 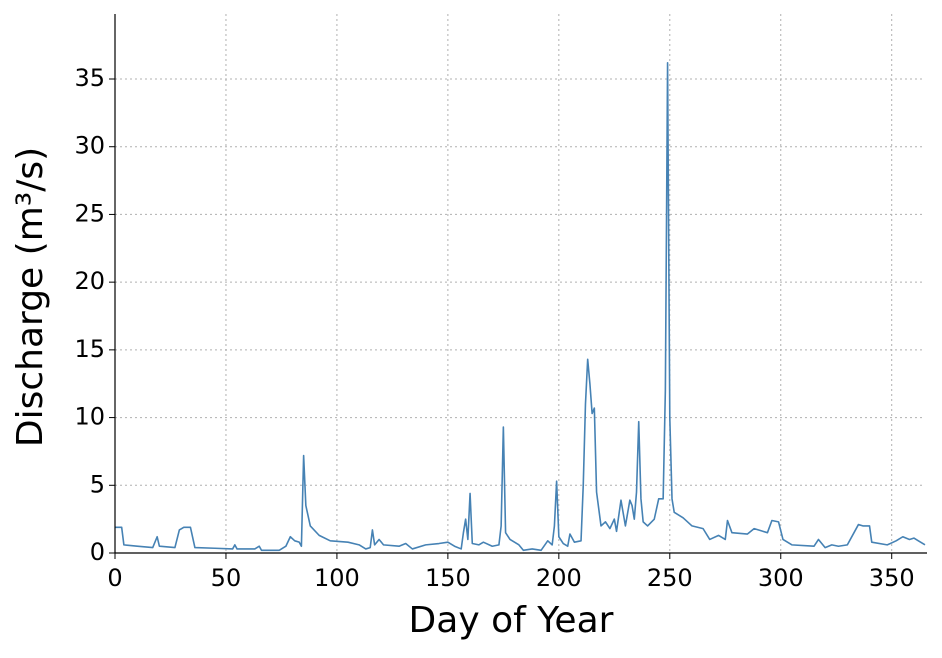 I want to click on x-tick-label: 200, so click(x=559, y=578).